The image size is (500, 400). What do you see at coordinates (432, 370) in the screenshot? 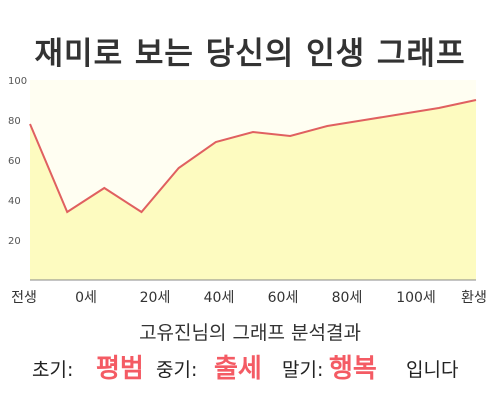
I see `result-ending: 입니다` at bounding box center [432, 370].